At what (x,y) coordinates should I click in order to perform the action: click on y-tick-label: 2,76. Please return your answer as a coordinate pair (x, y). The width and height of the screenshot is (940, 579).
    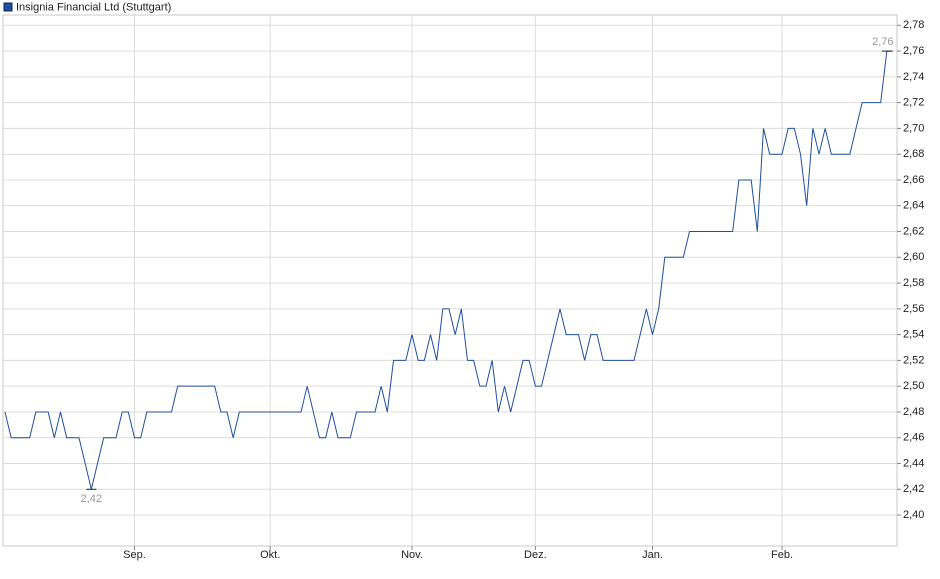
    Looking at the image, I should click on (913, 51).